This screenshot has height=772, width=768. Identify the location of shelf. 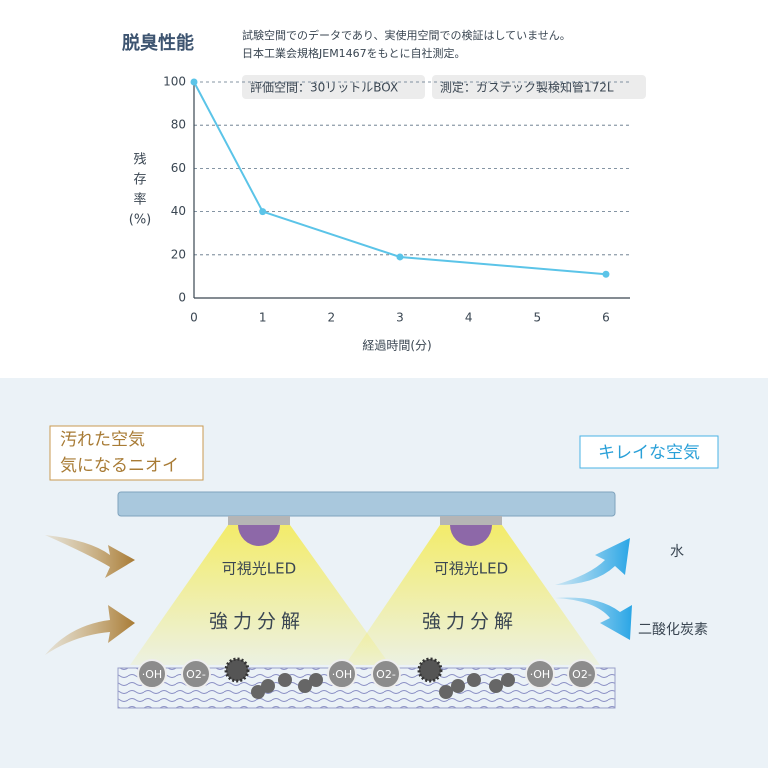
(366, 504).